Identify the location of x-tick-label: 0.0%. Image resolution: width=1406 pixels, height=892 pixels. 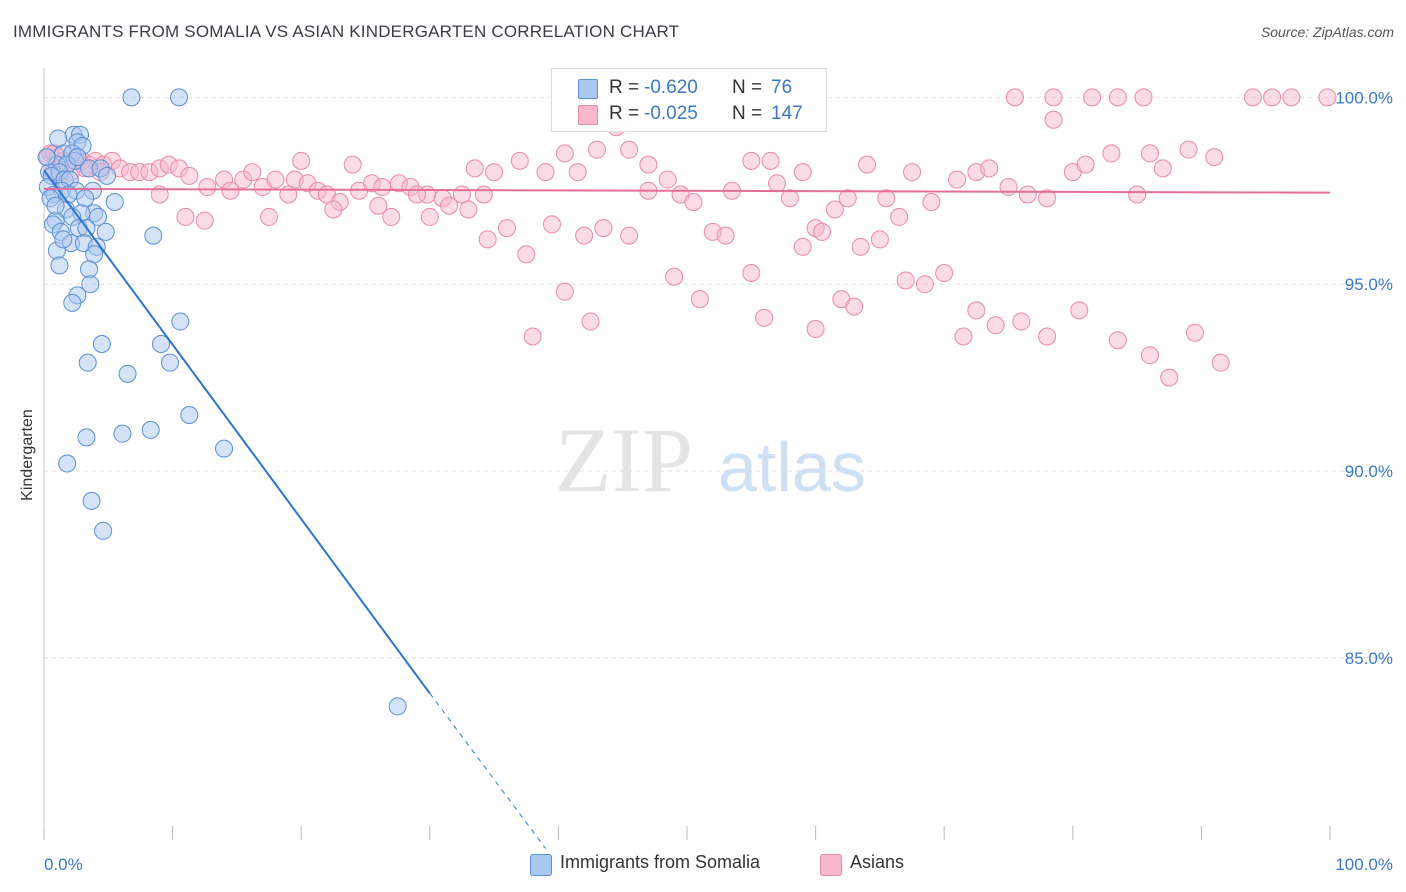
(63, 864).